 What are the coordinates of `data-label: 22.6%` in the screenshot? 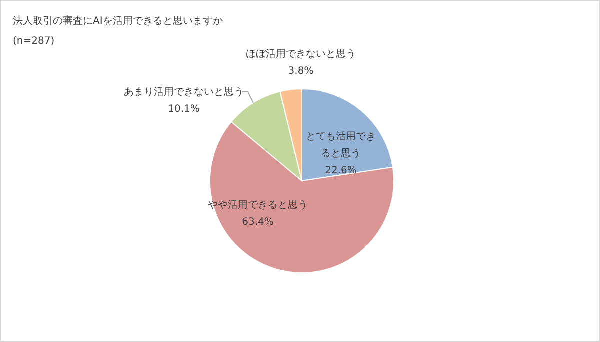 It's located at (341, 171).